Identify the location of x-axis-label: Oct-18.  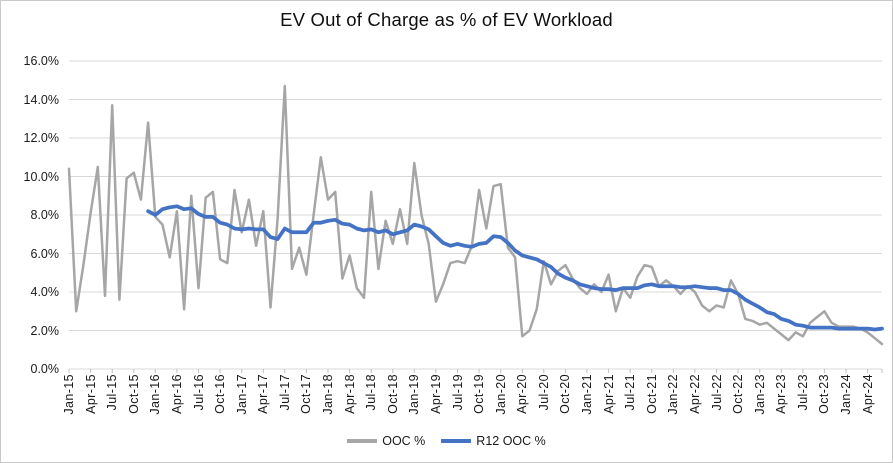
(392, 394).